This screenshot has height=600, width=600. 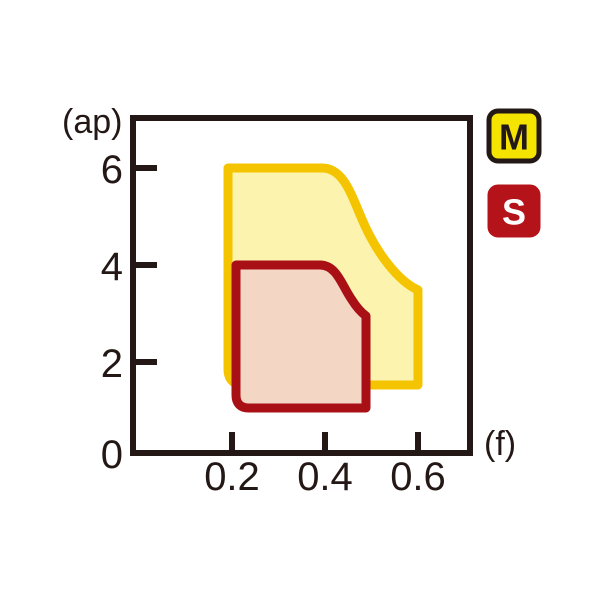 I want to click on x-tick-label-0.4: 0.4, so click(x=325, y=477).